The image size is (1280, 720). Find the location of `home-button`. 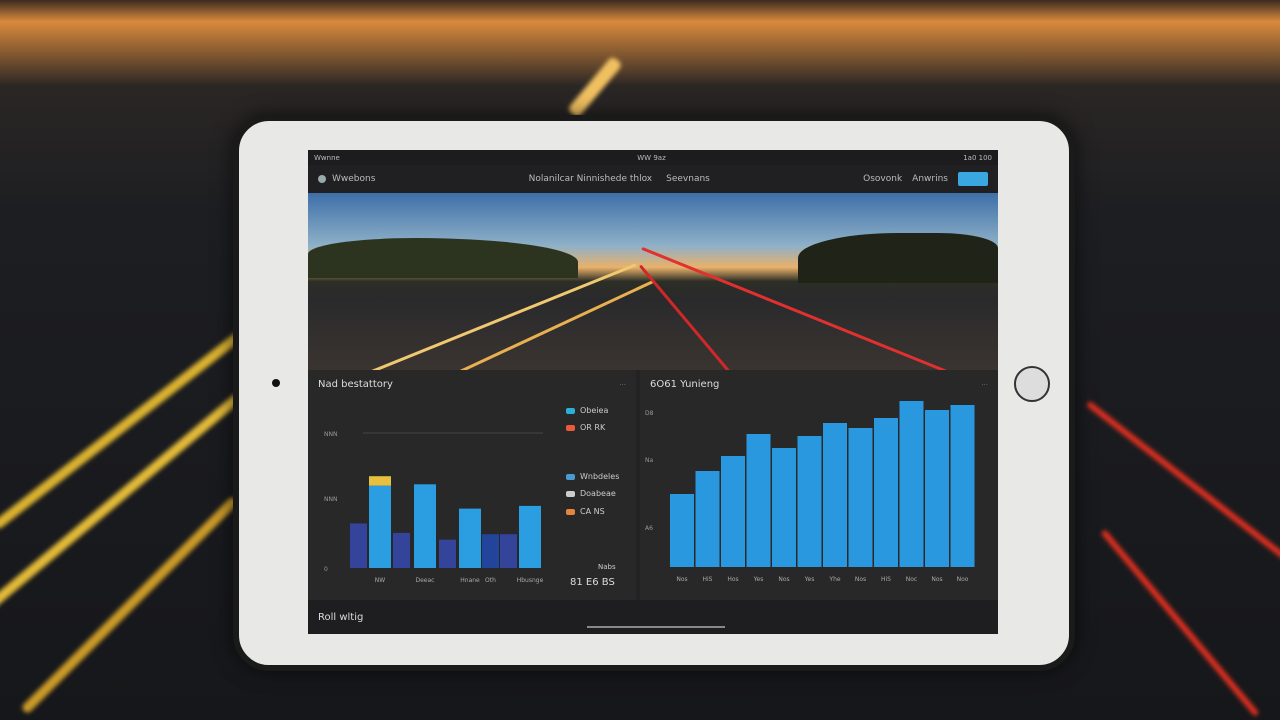

home-button is located at coordinates (1032, 384).